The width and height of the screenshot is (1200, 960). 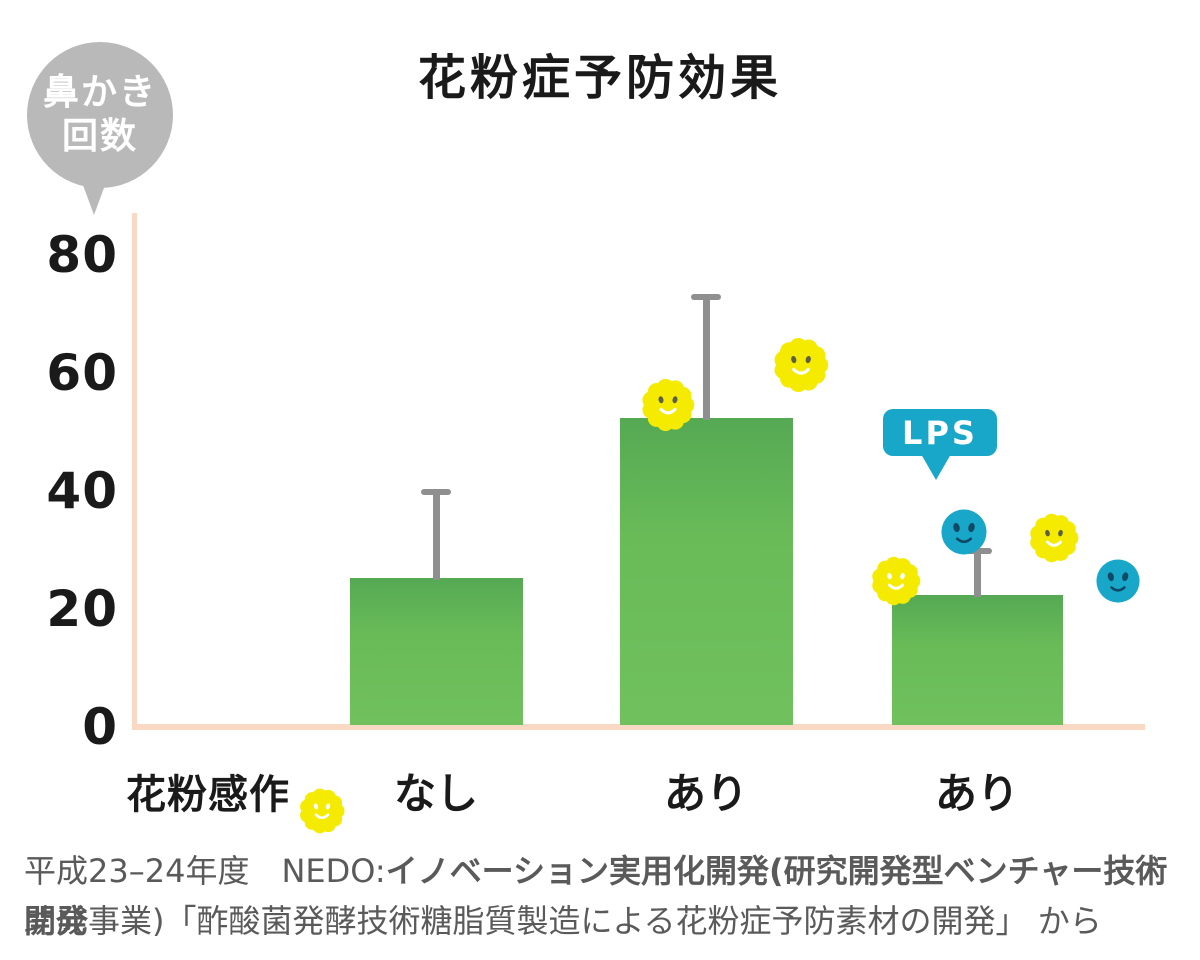 I want to click on y-axis-label-bubble: 鼻かき 回数, so click(x=100, y=115).